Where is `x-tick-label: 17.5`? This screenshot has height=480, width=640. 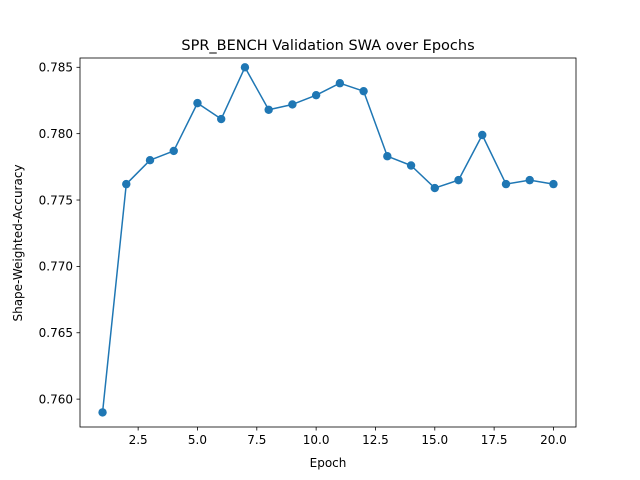 x-tick-label: 17.5 is located at coordinates (494, 440).